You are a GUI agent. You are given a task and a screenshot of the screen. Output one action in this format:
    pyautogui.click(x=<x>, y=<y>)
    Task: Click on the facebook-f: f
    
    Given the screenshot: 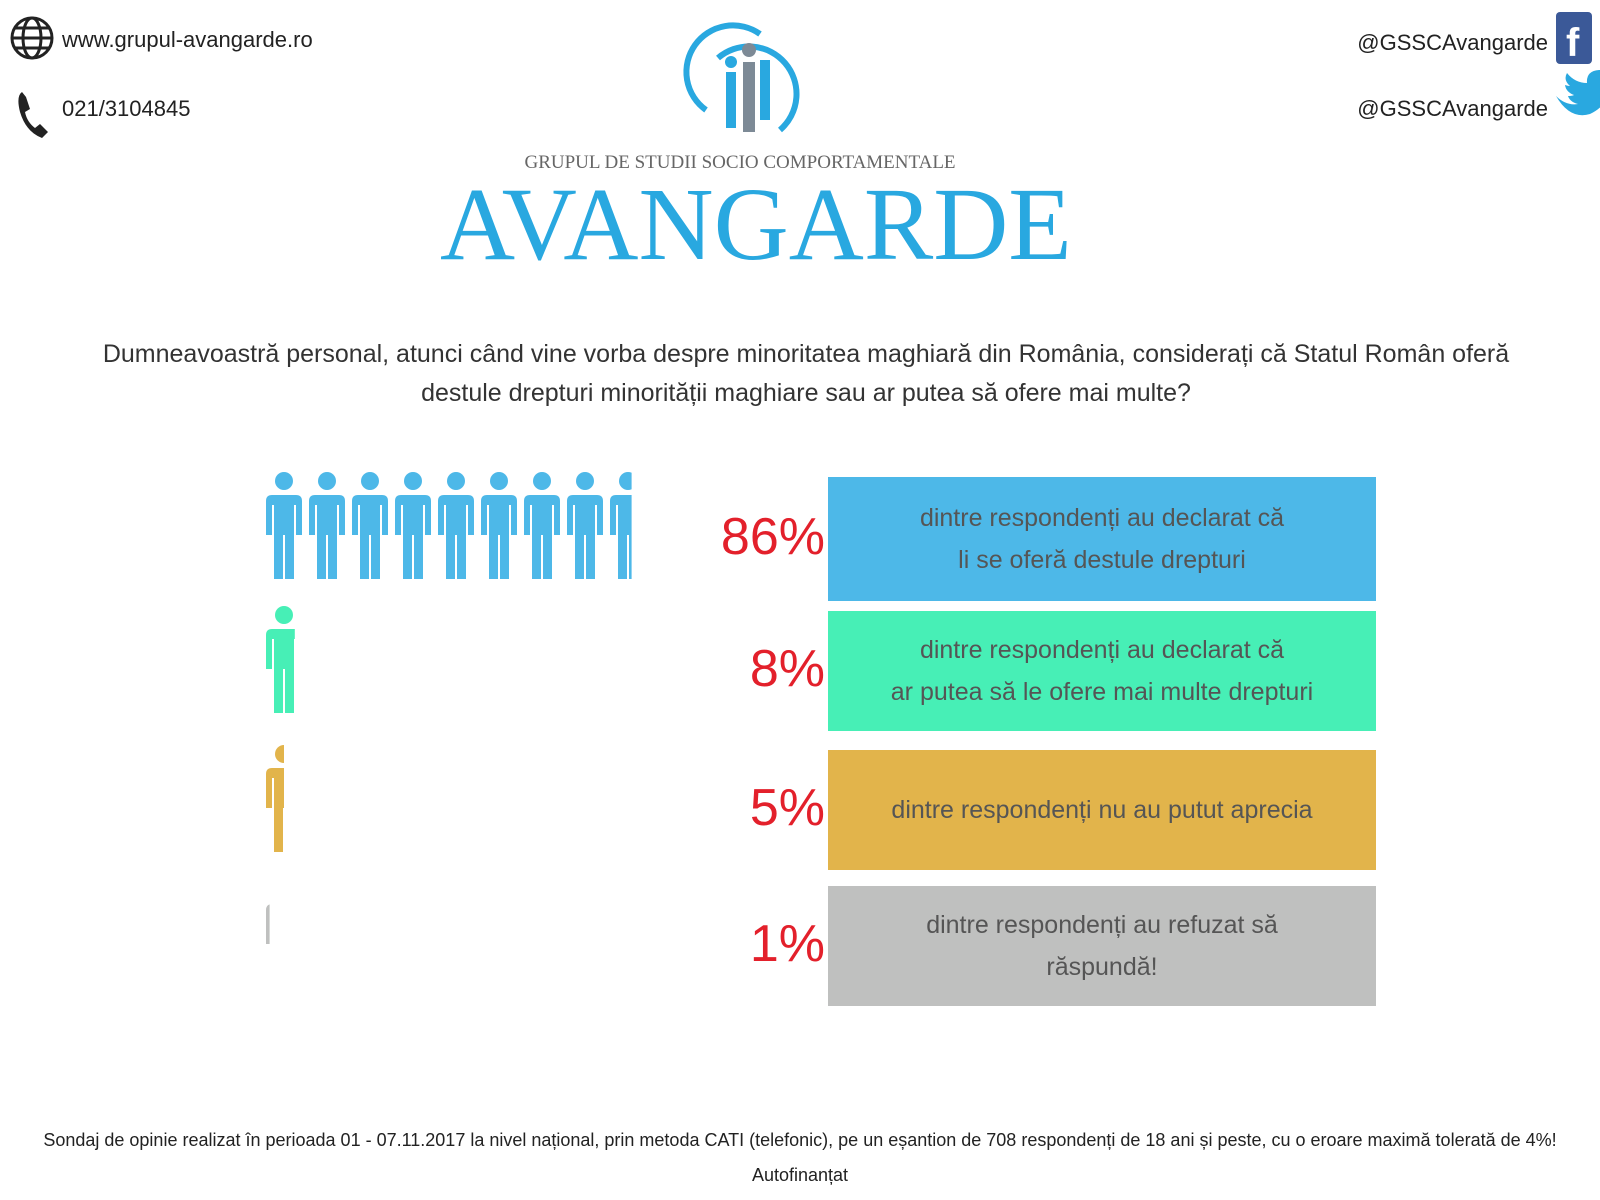 What is the action you would take?
    pyautogui.click(x=1573, y=43)
    